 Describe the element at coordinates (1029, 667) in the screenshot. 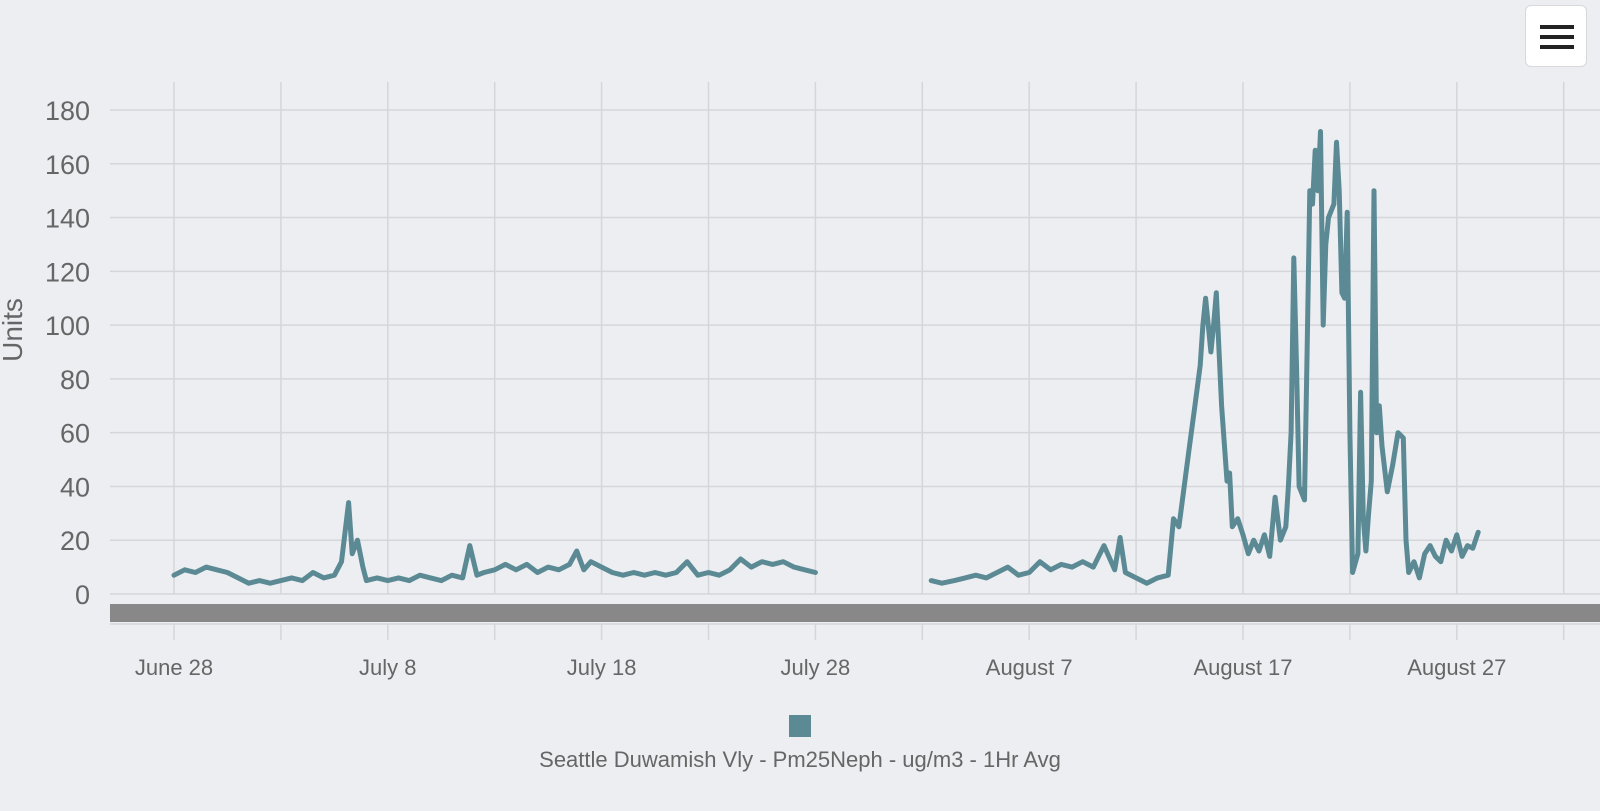

I see `x-tick-label-2017-08-07: August 7` at that location.